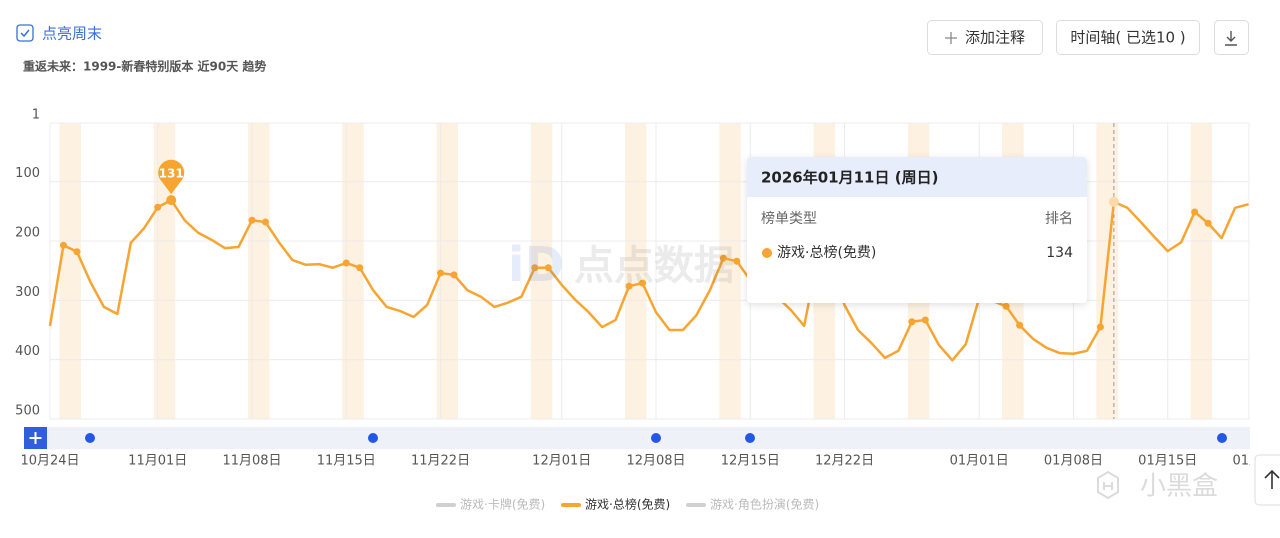 This screenshot has width=1280, height=538. I want to click on y-tick-label: 400, so click(27, 351).